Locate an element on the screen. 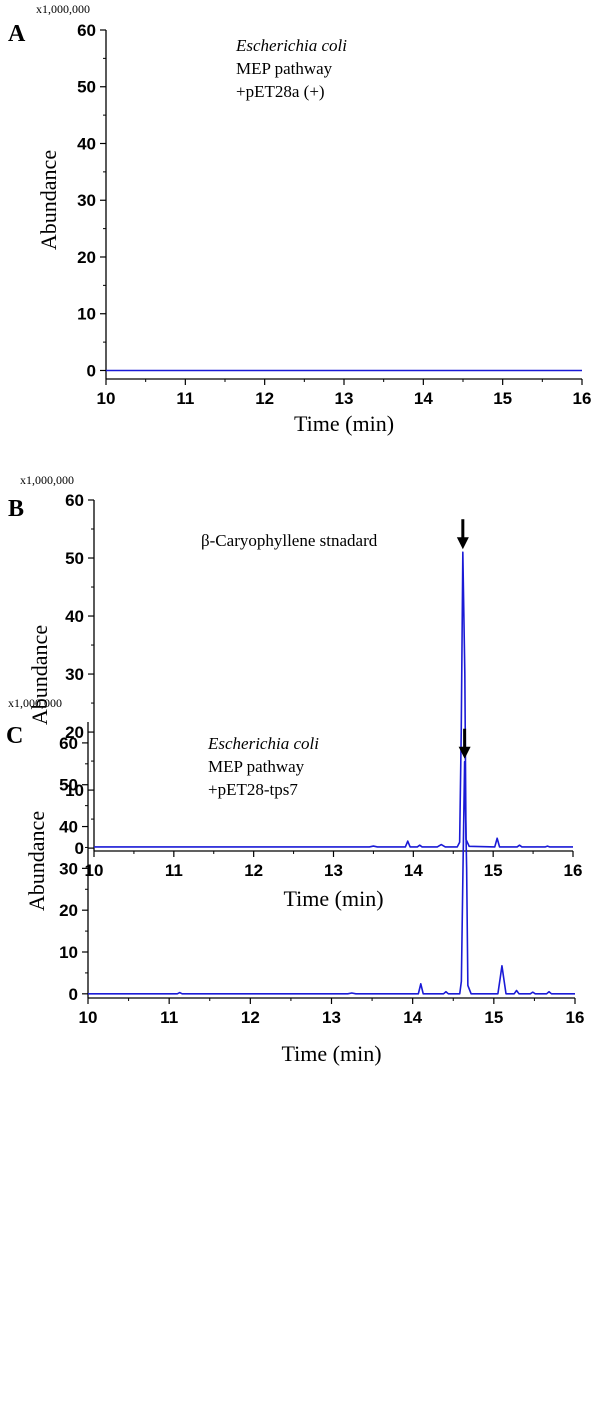 Image resolution: width=597 pixels, height=1410 pixels. annotation-line: β-Caryophyllene stnadard is located at coordinates (289, 540).